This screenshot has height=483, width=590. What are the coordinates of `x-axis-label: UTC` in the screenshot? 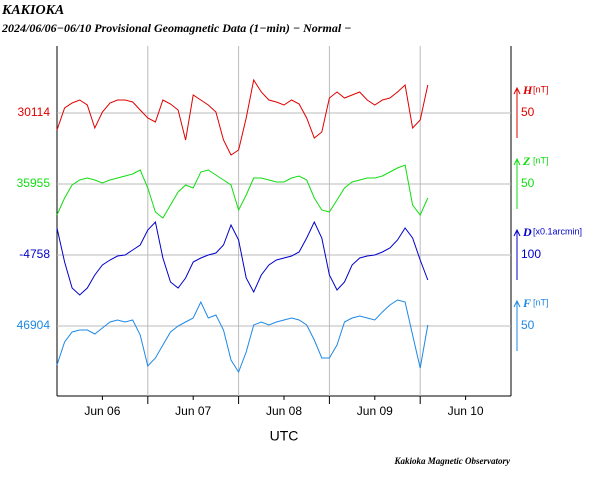 It's located at (284, 436).